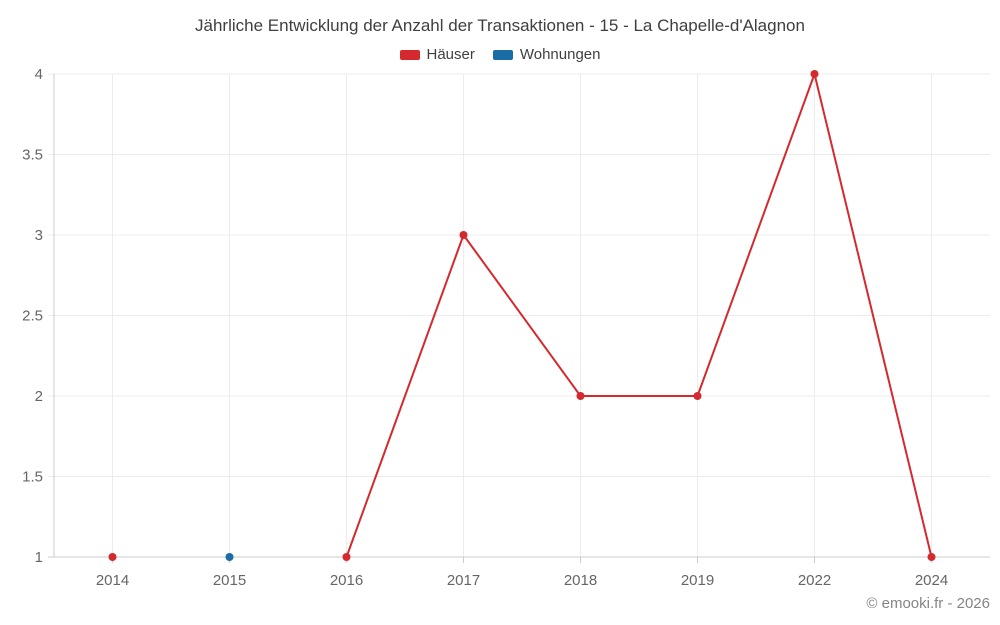 The width and height of the screenshot is (1000, 625). Describe the element at coordinates (931, 580) in the screenshot. I see `x-tick-label: 2024` at that location.